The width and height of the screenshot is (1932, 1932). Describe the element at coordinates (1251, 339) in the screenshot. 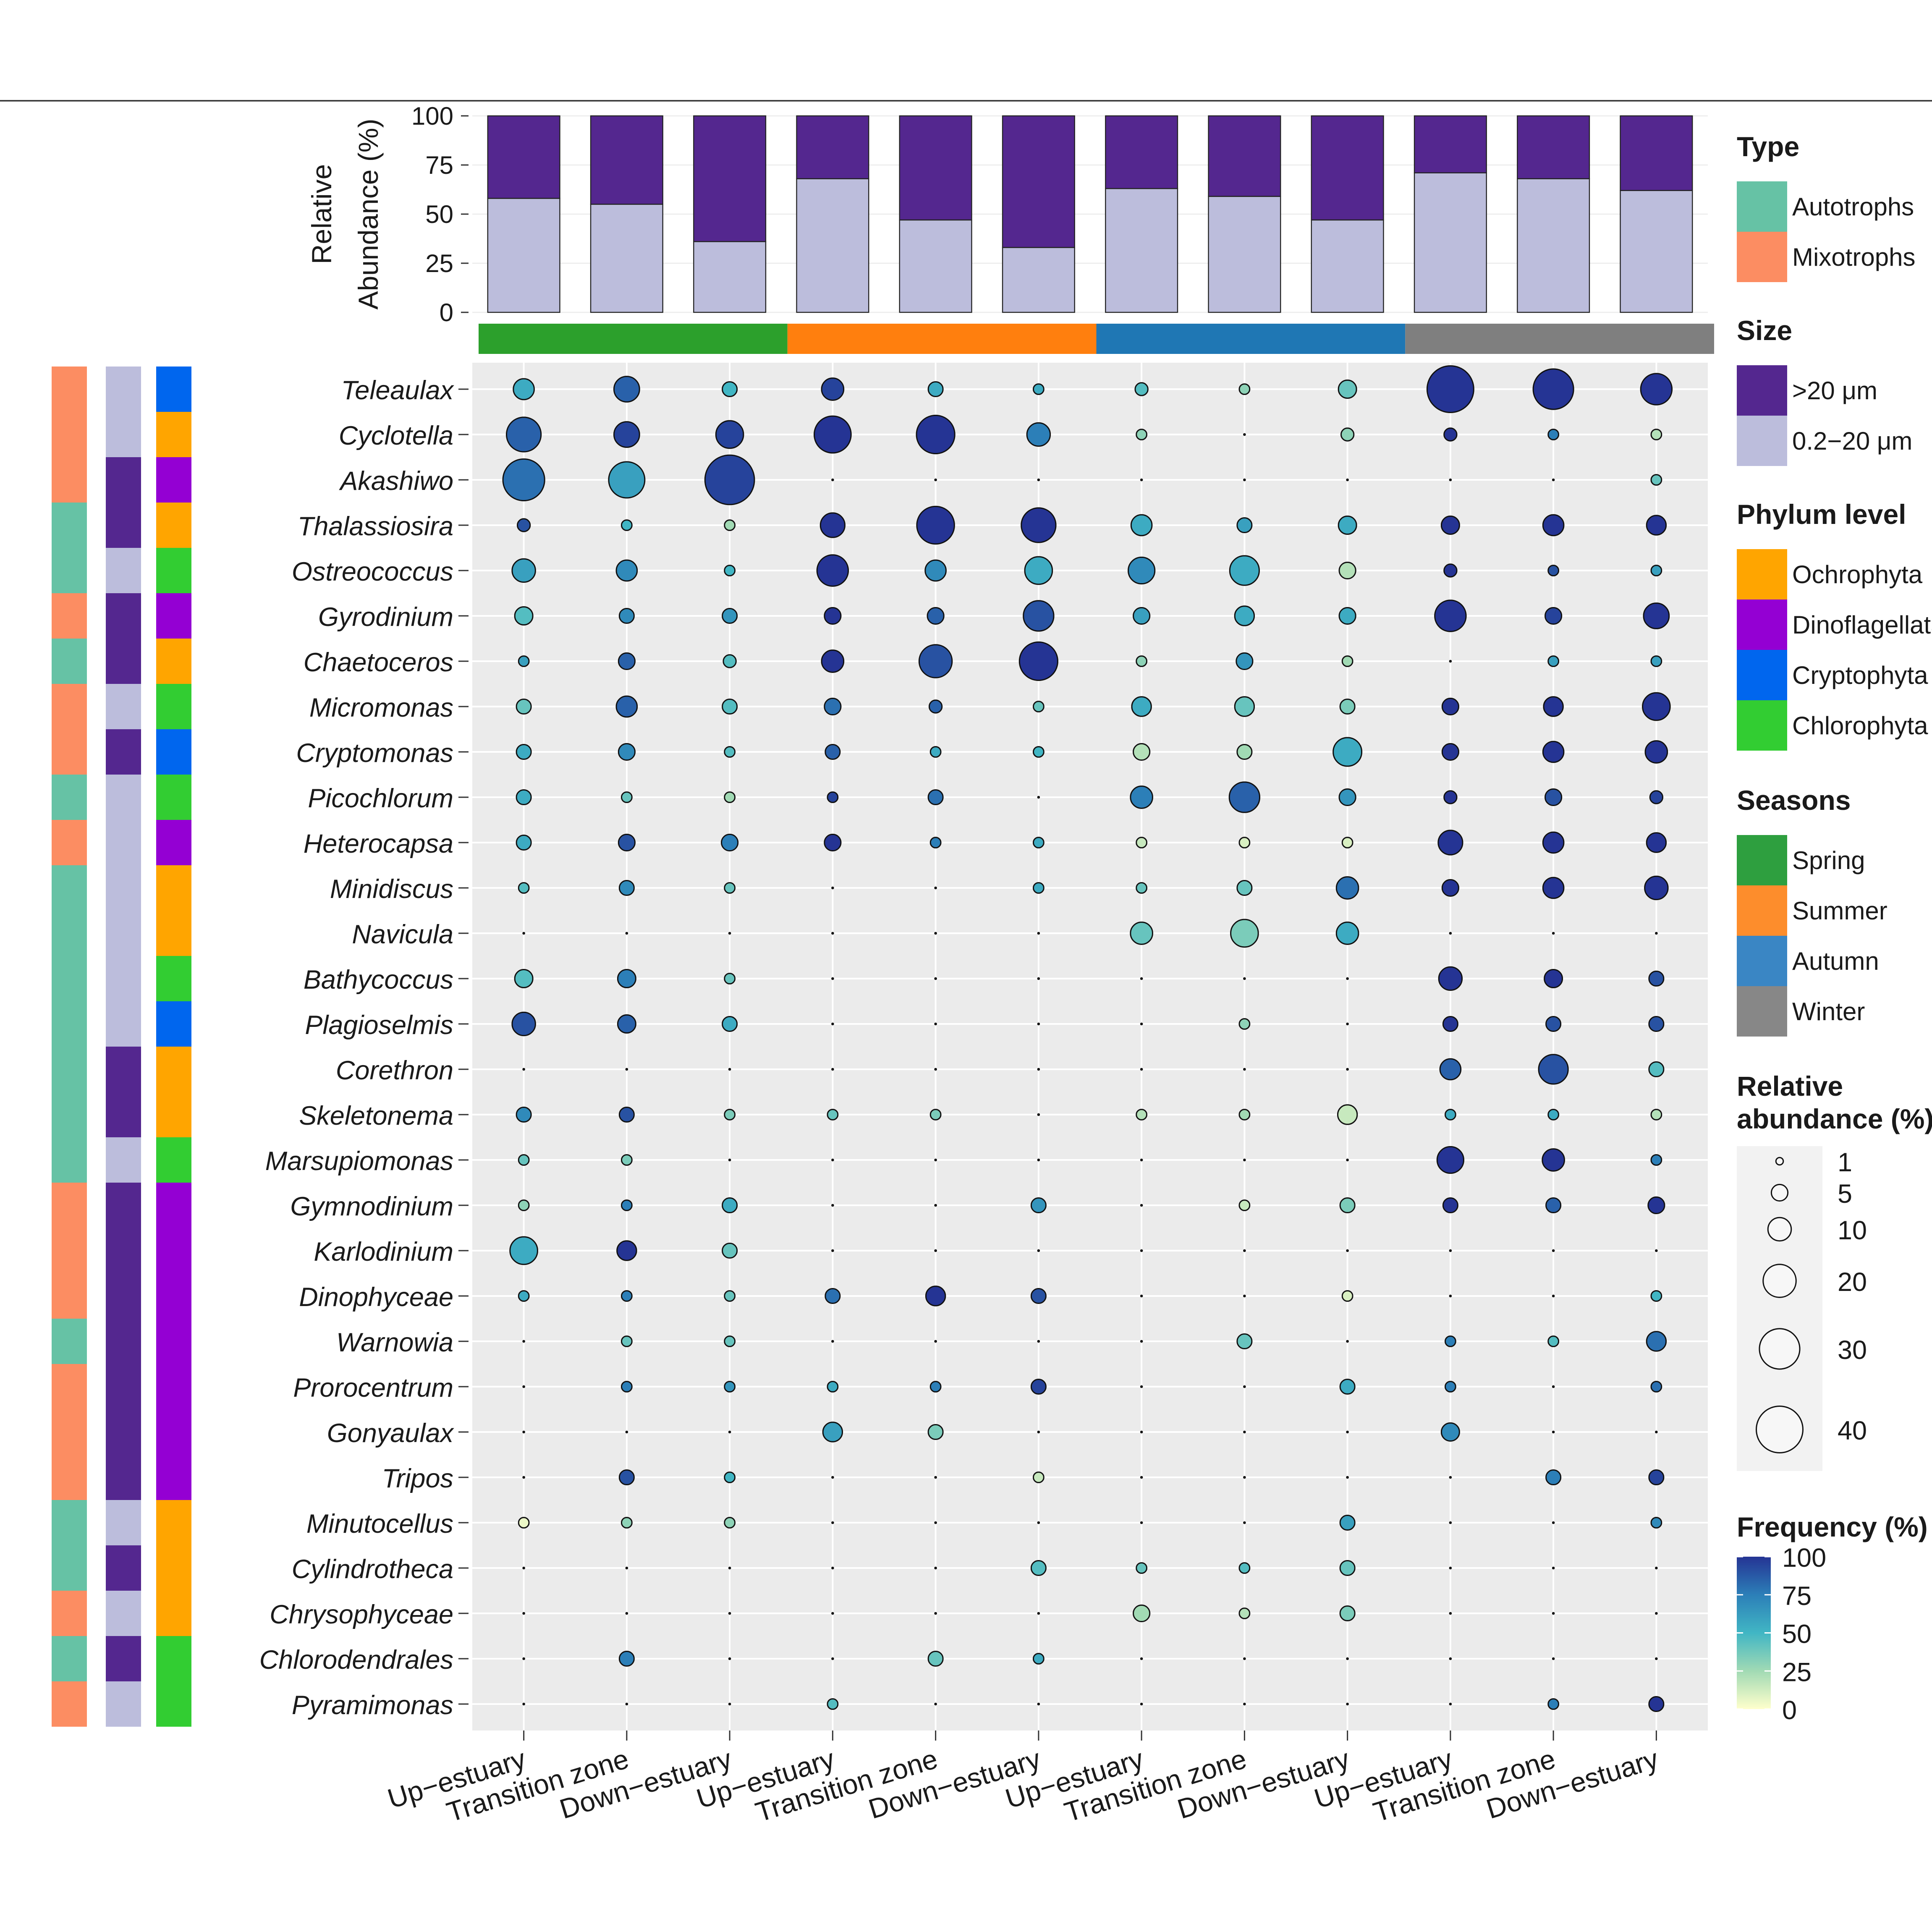

I see `season-strip-autumn` at that location.